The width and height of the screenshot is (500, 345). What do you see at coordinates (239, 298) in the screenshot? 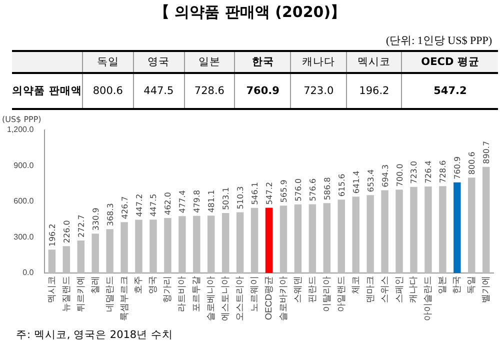
I see `x-tick-label: 오스트리아` at bounding box center [239, 298].